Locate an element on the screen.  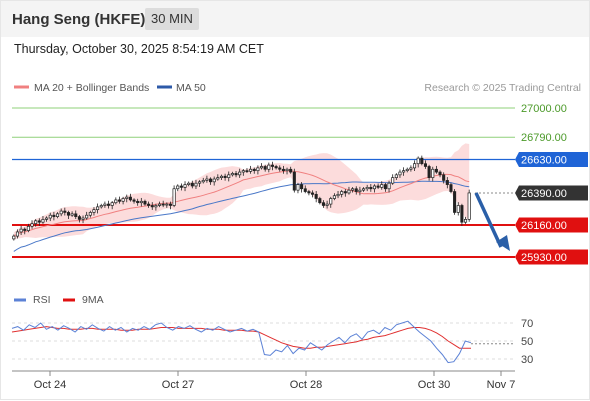
header-bar: Hang Seng (HKFE) 30 MIN is located at coordinates (295, 19).